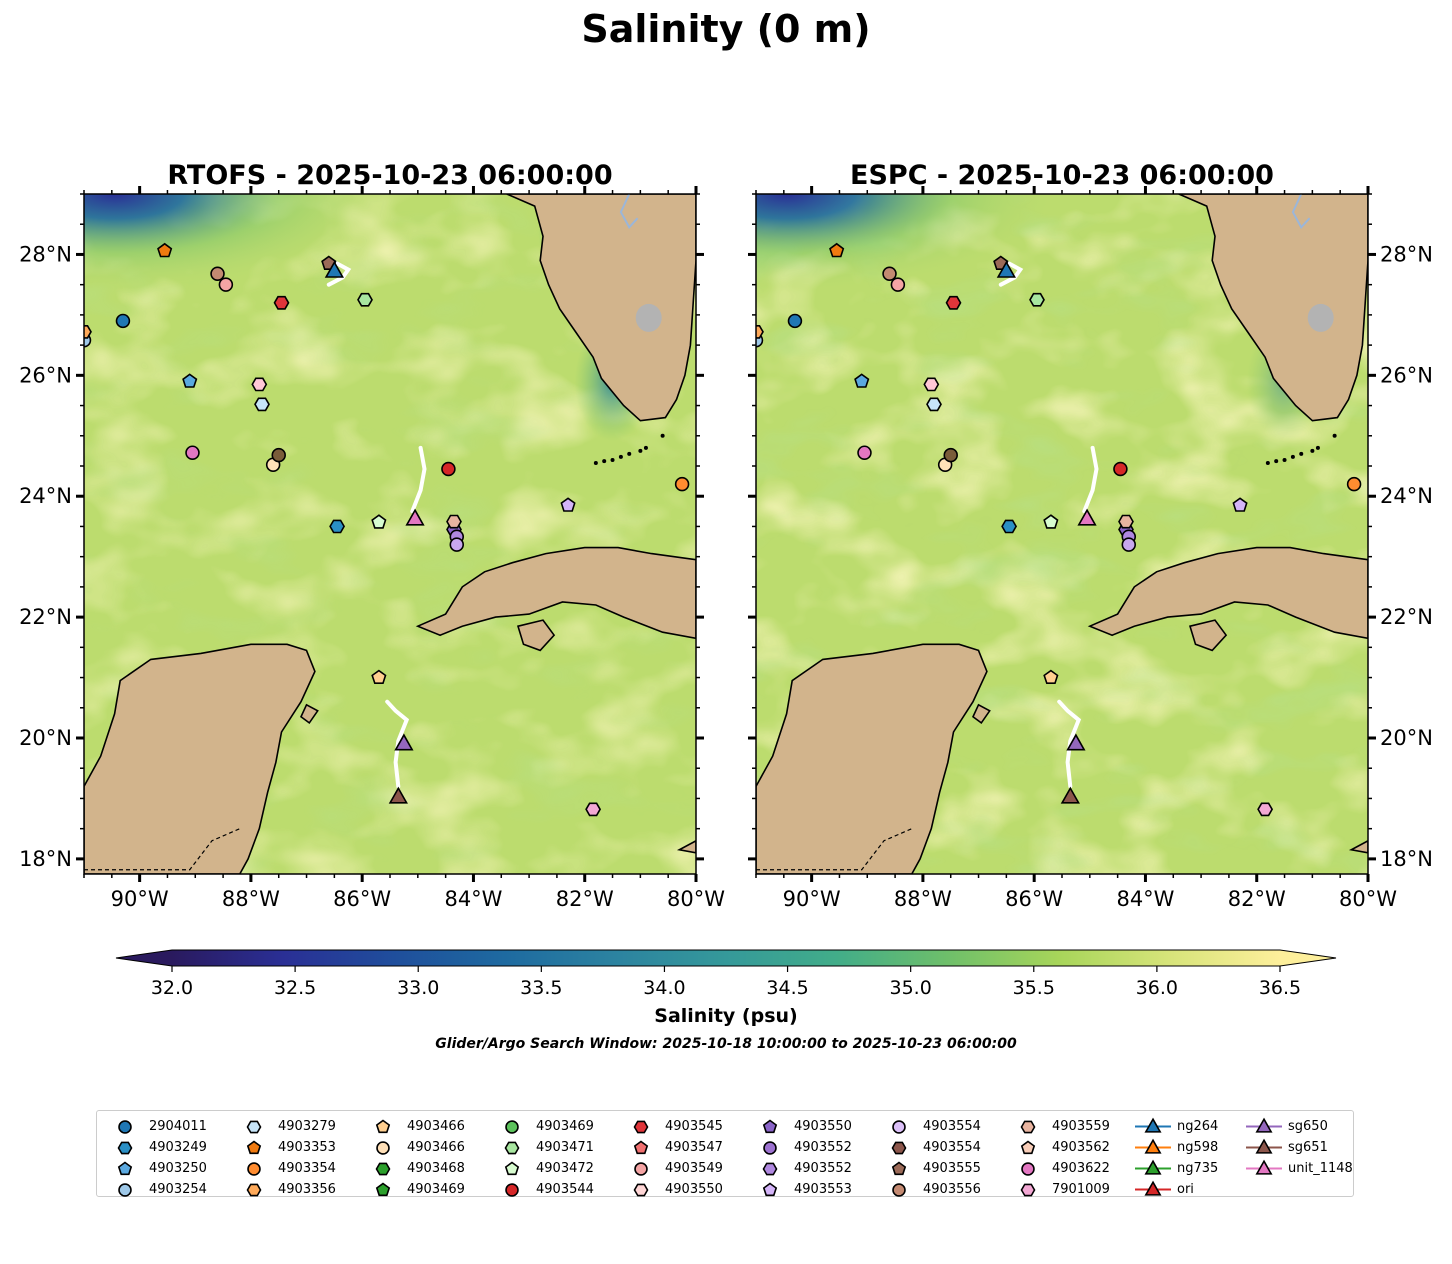  What do you see at coordinates (726, 958) in the screenshot?
I see `colorbar-gradient` at bounding box center [726, 958].